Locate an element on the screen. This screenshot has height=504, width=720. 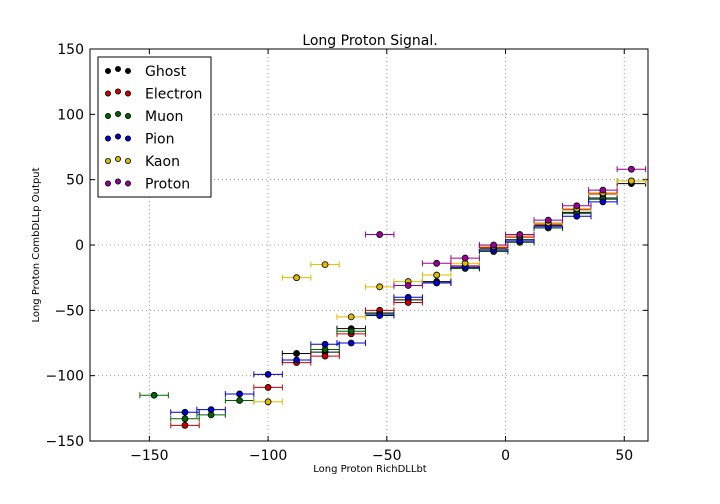
y-tick-label: 100 is located at coordinates (70, 115).